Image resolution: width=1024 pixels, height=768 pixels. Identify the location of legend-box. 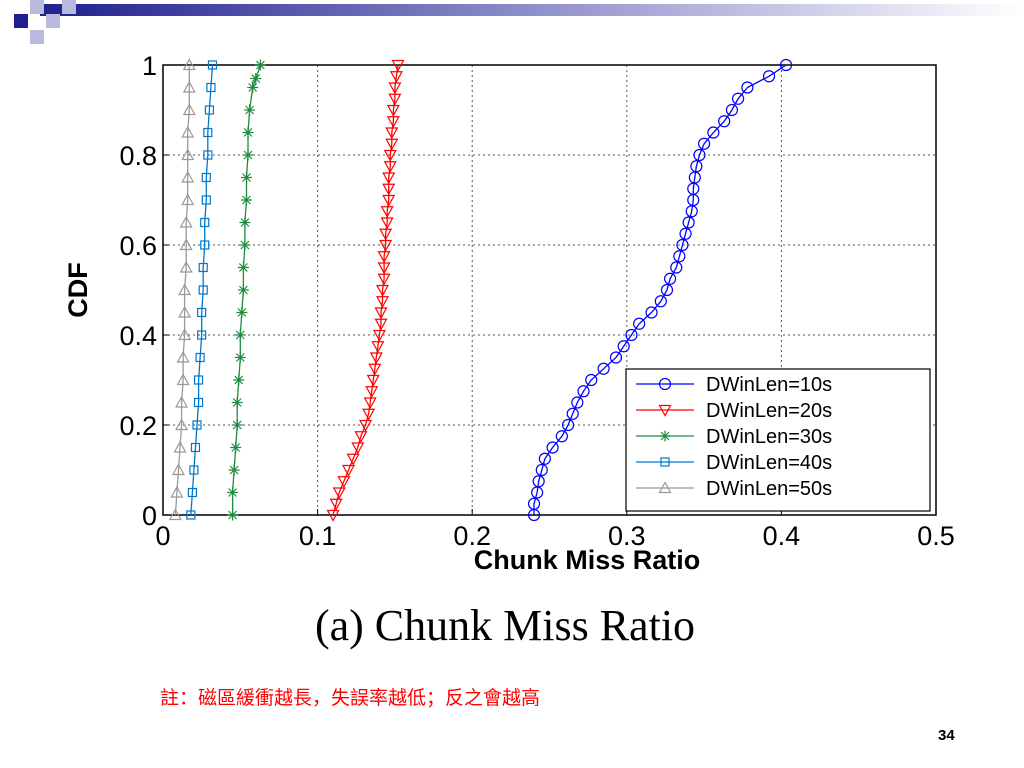
(778, 440).